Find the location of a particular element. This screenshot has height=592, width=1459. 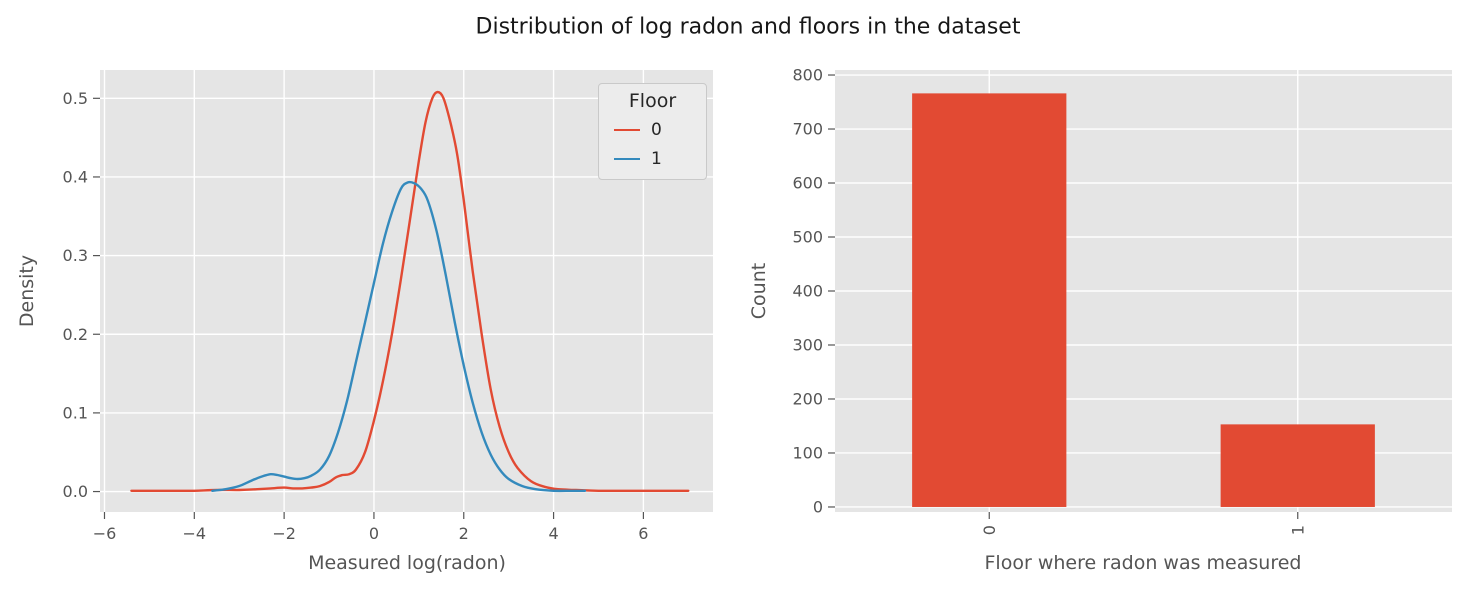

bar-ytick-label: 0 is located at coordinates (818, 506).